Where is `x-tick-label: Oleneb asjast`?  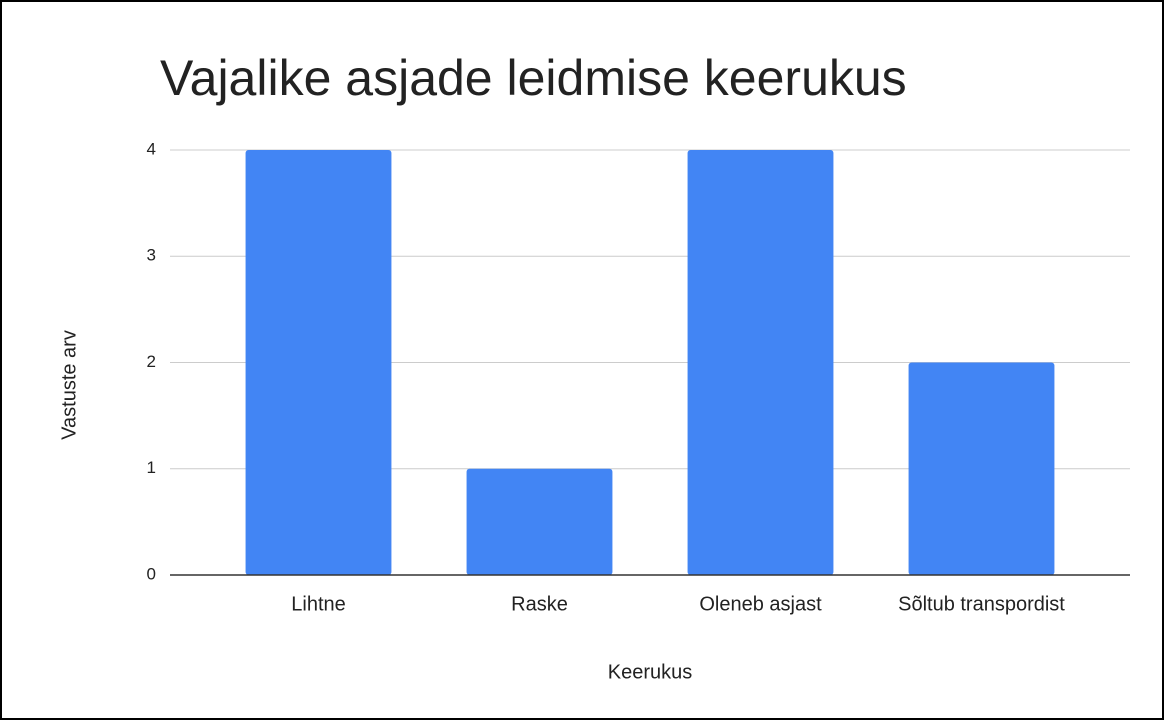
x-tick-label: Oleneb asjast is located at coordinates (760, 604).